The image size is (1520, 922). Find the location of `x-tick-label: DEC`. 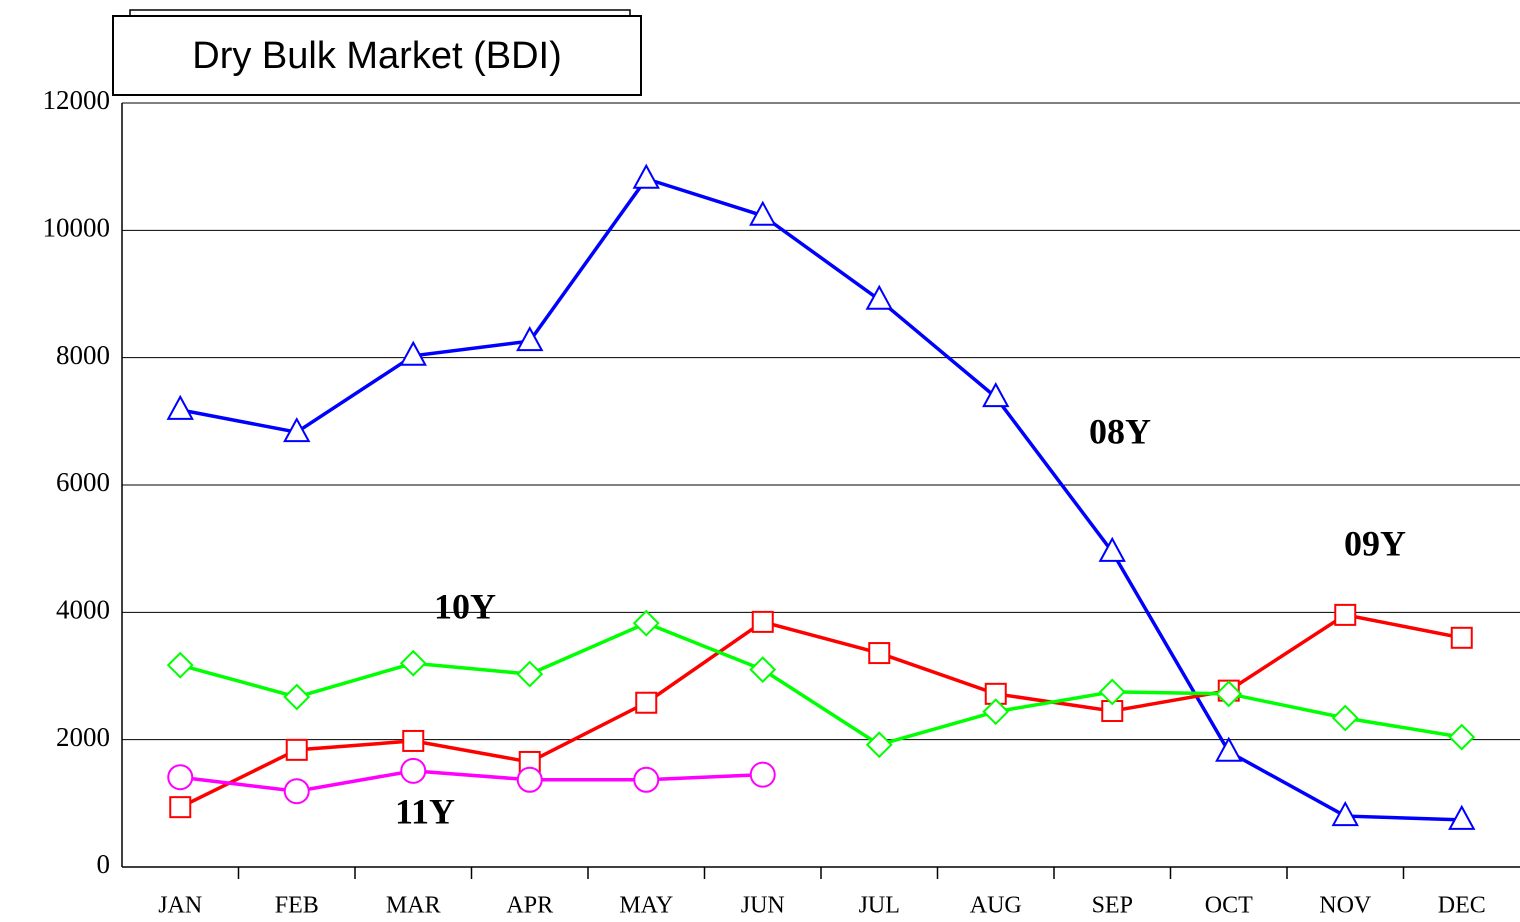

x-tick-label: DEC is located at coordinates (1462, 906).